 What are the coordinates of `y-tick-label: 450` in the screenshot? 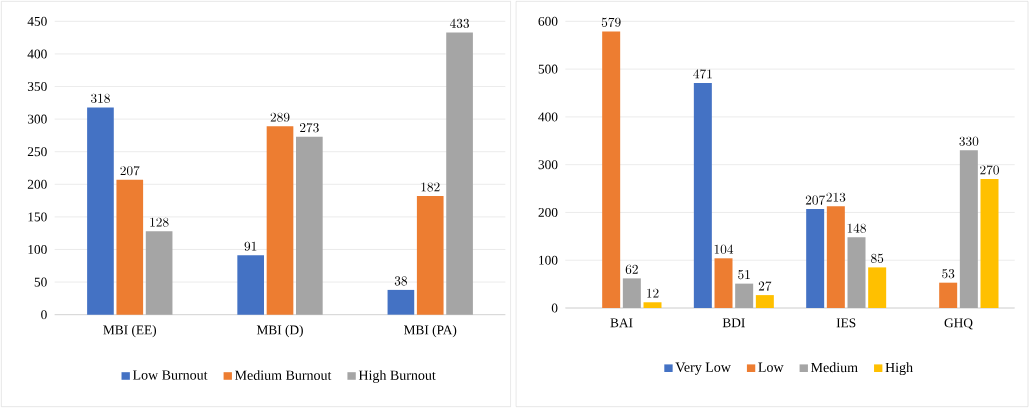 It's located at (37, 21).